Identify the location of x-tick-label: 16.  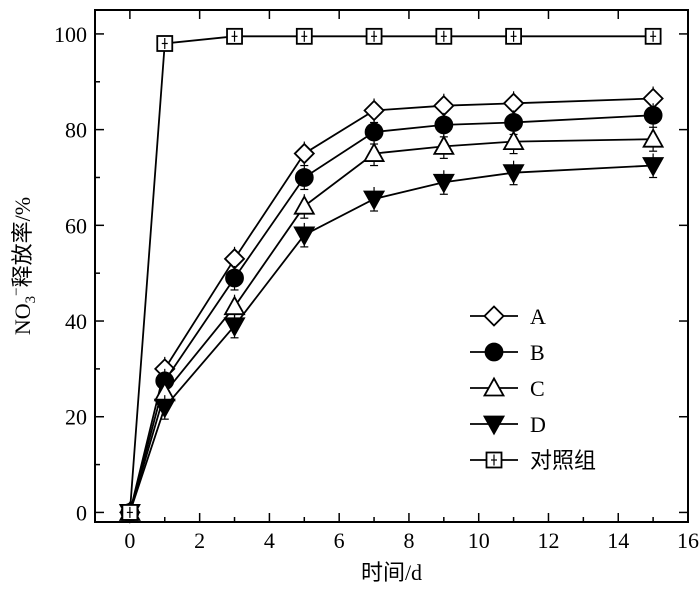
(688, 540).